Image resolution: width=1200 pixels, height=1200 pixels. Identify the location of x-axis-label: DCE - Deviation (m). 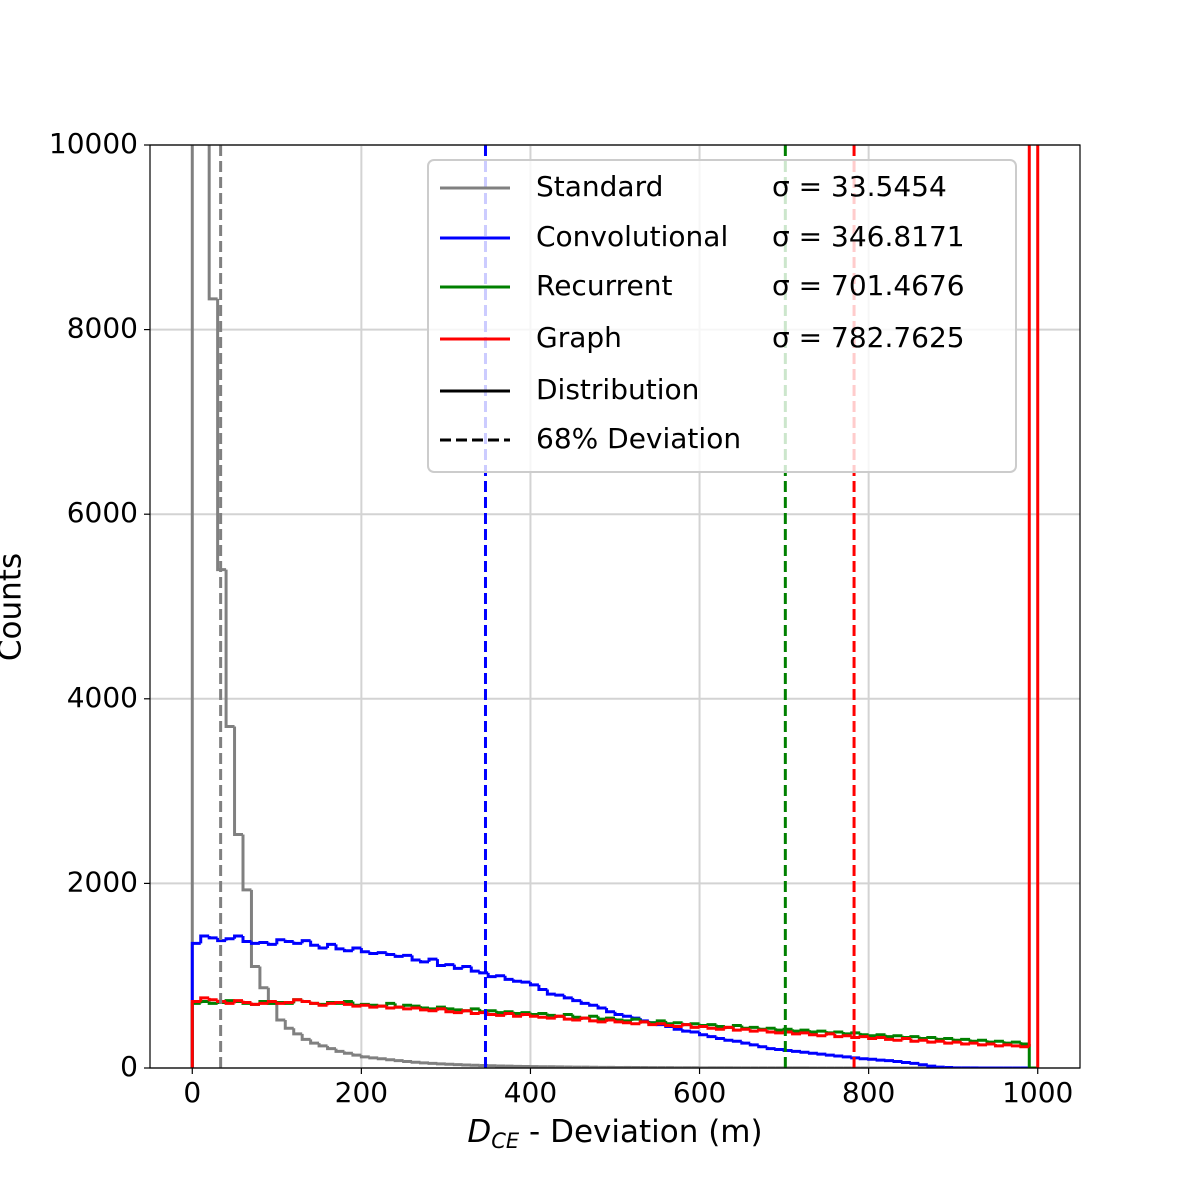
(614, 1134).